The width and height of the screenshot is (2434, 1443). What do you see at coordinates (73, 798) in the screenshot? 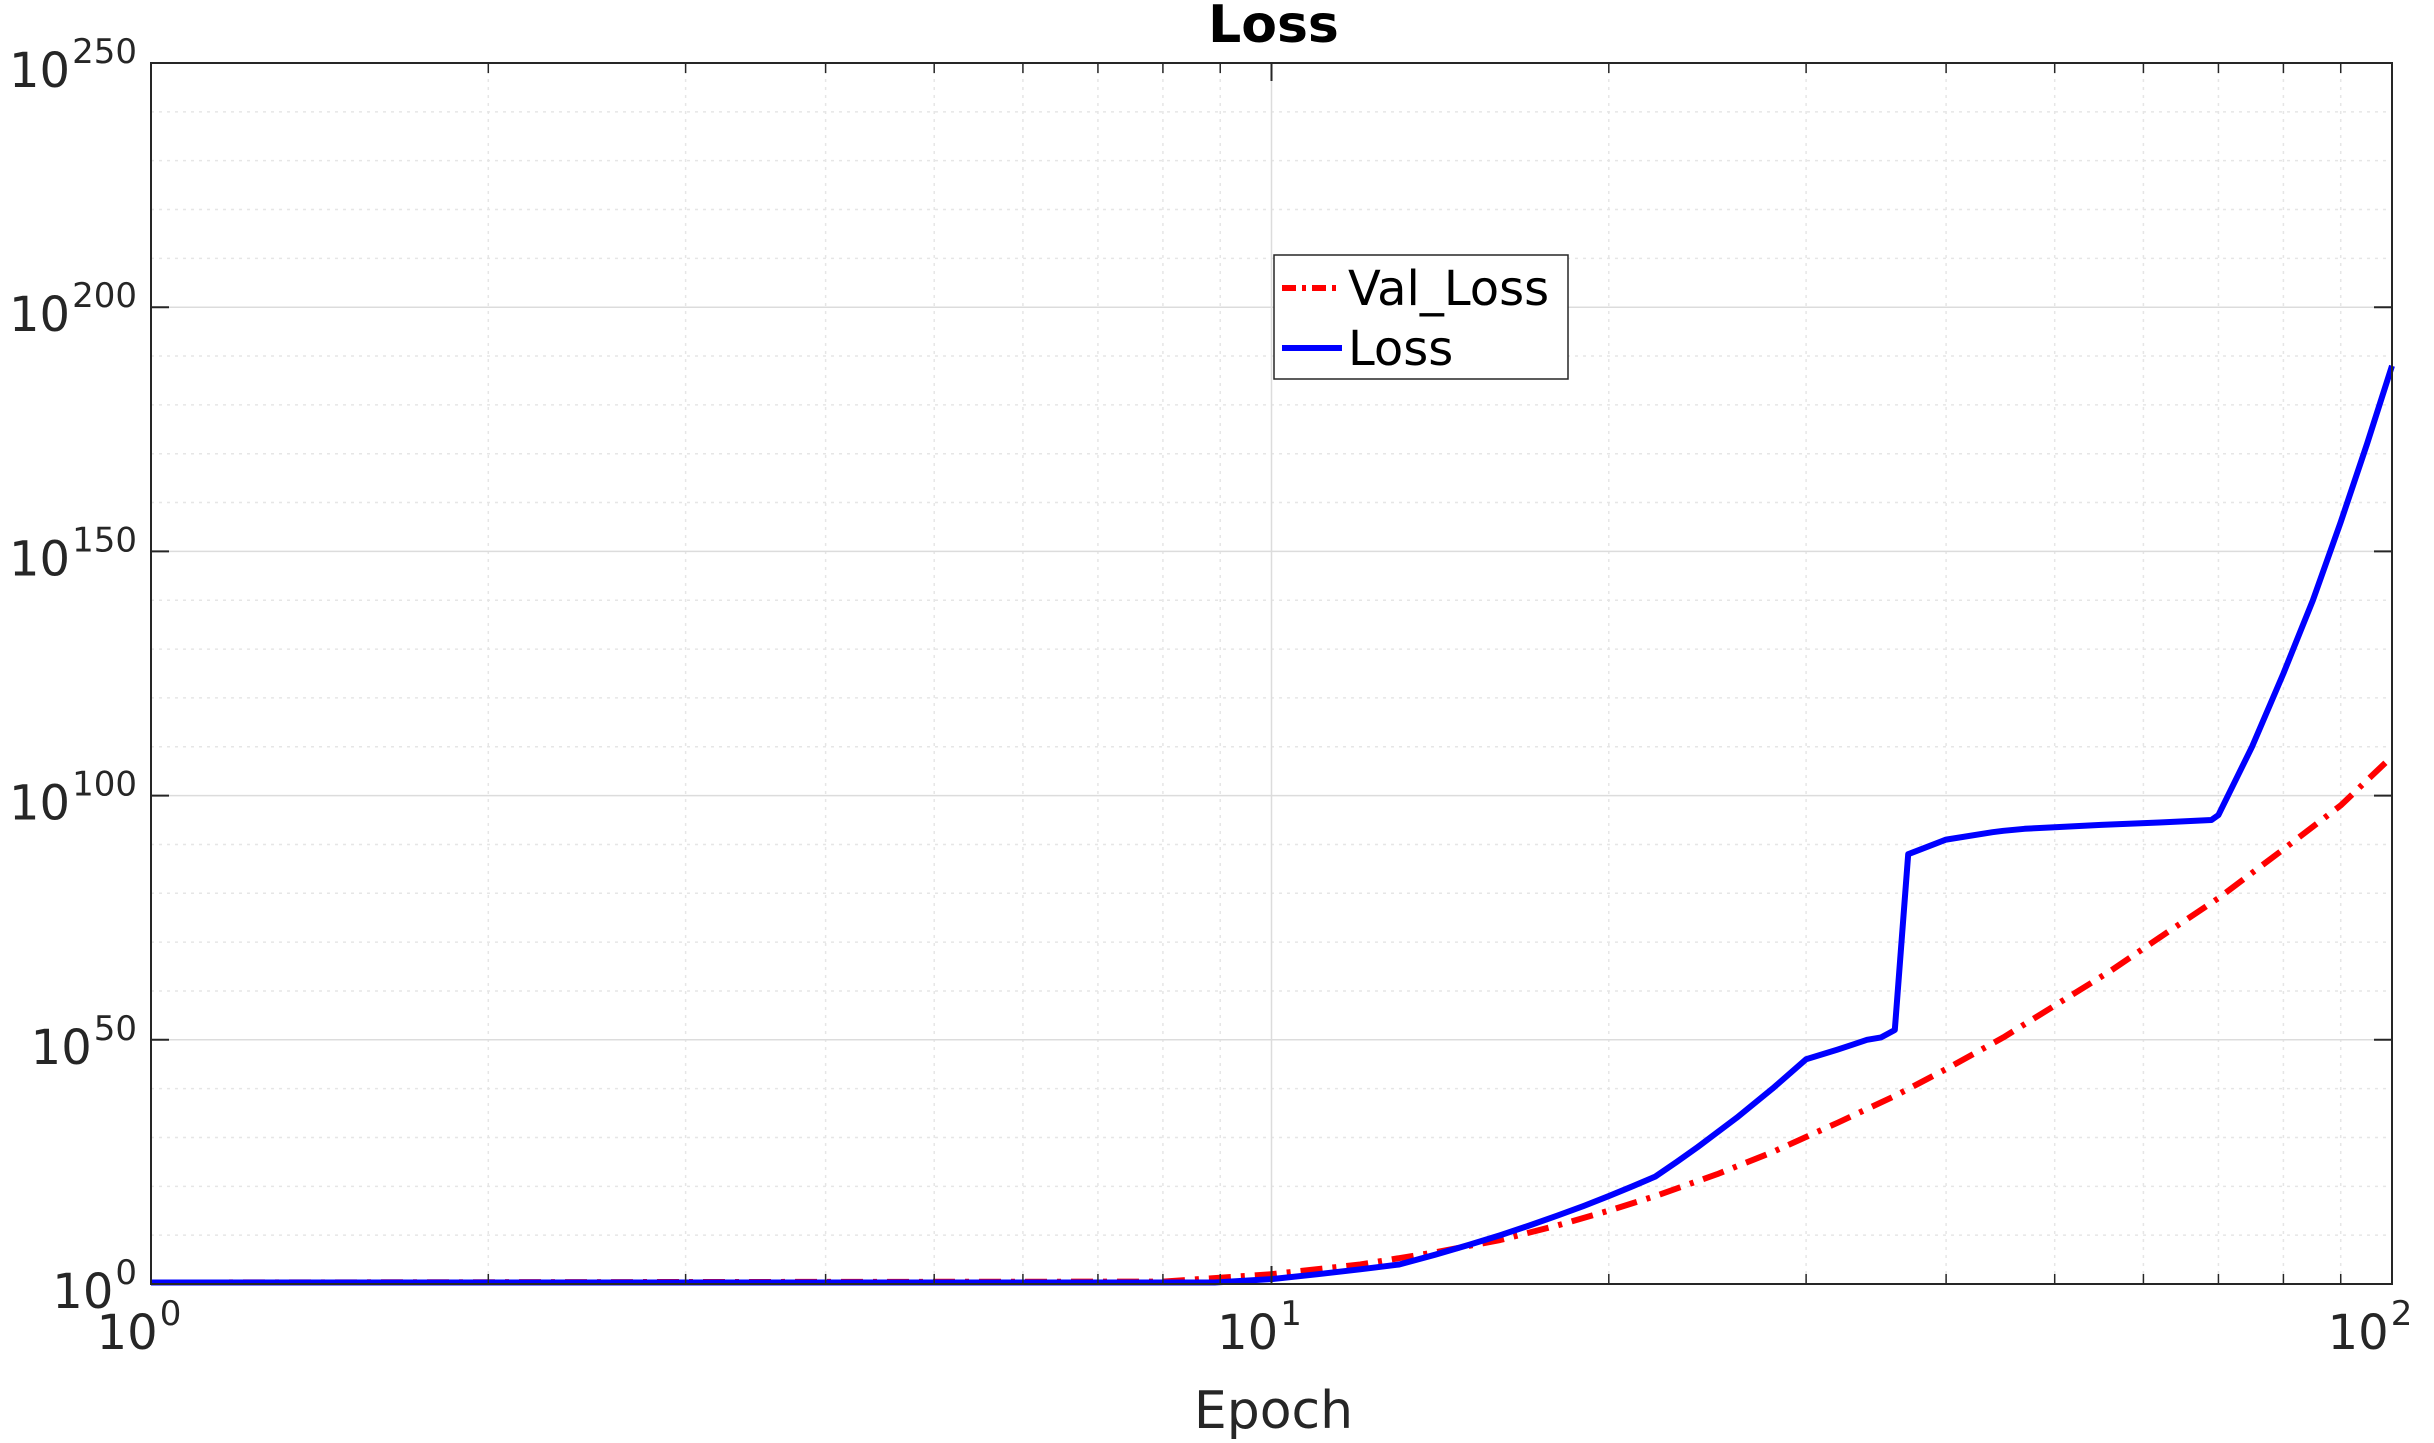
I see `y-tick-label: 10100` at bounding box center [73, 798].